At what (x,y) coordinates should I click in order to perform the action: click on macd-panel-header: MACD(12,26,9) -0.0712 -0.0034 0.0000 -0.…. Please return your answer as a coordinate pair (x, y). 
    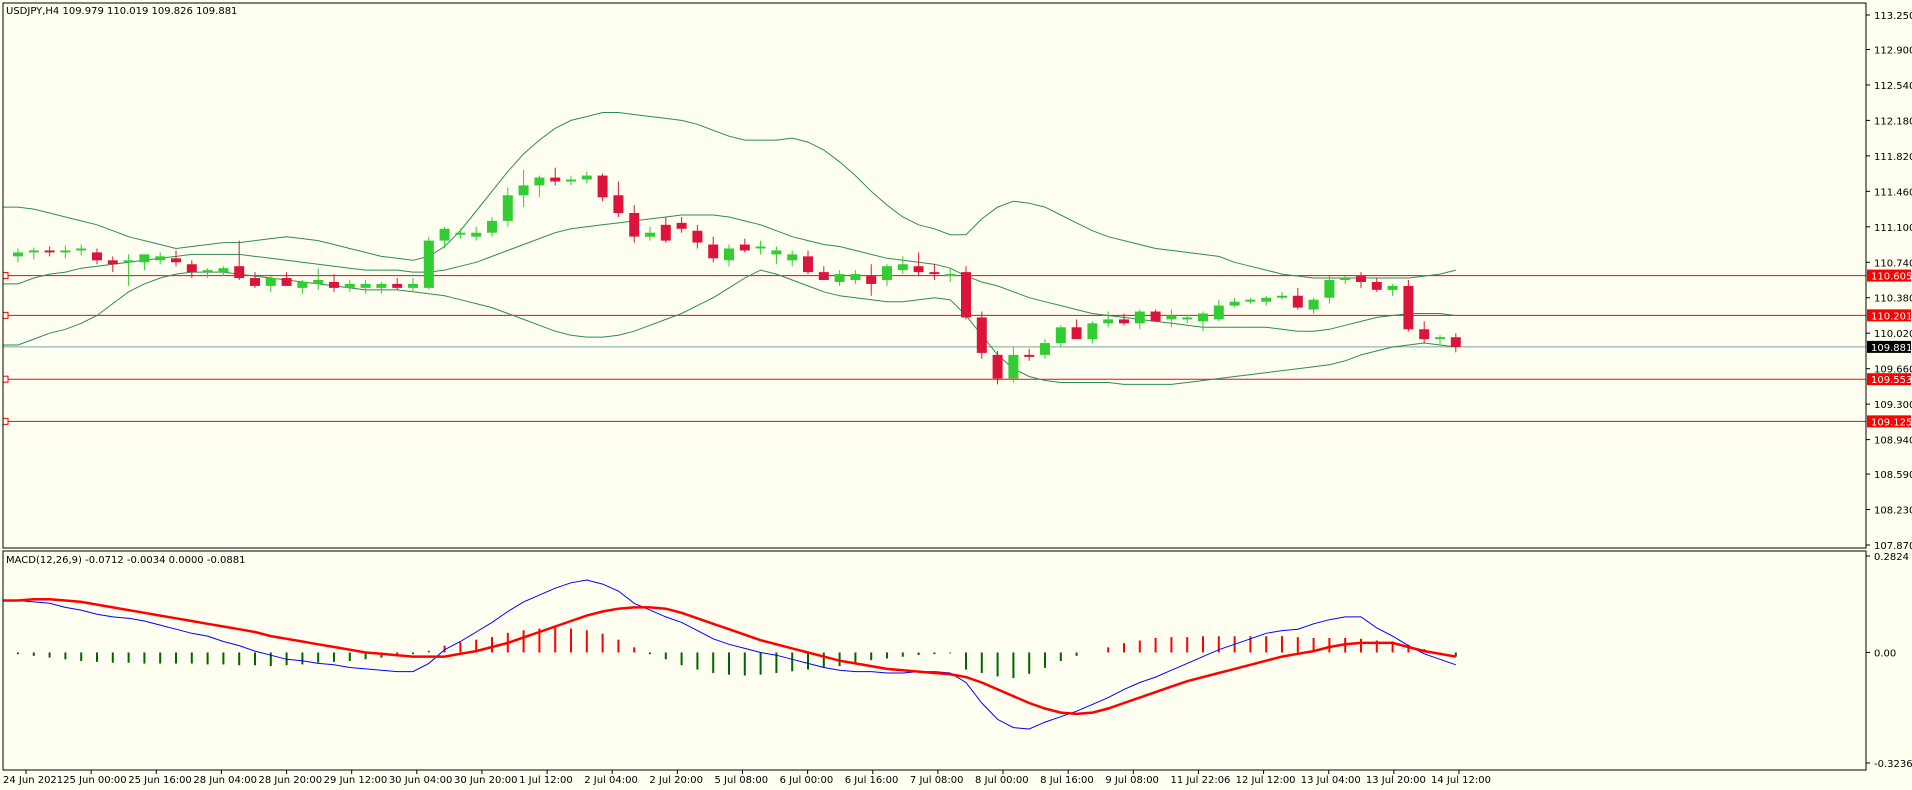
    Looking at the image, I should click on (125, 560).